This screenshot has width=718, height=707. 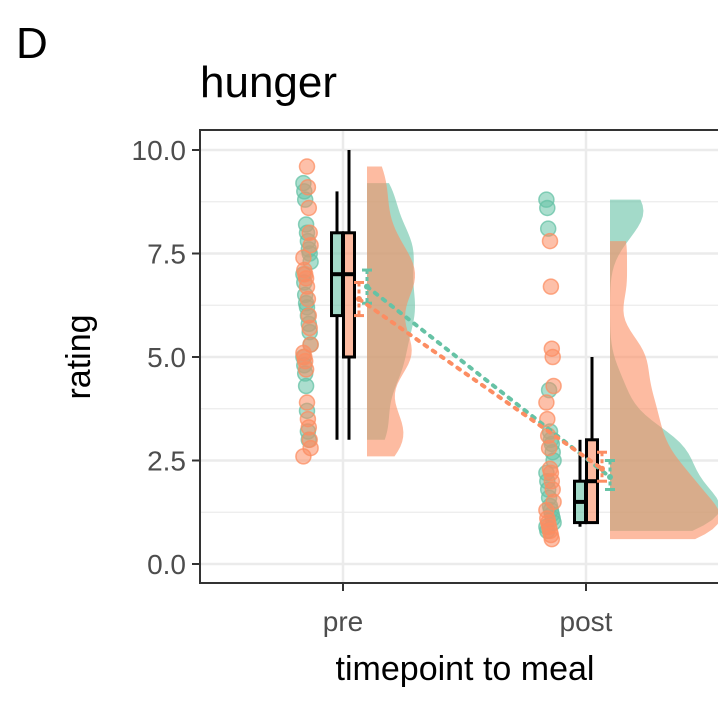 What do you see at coordinates (166, 254) in the screenshot?
I see `y-tick-label: 7.5` at bounding box center [166, 254].